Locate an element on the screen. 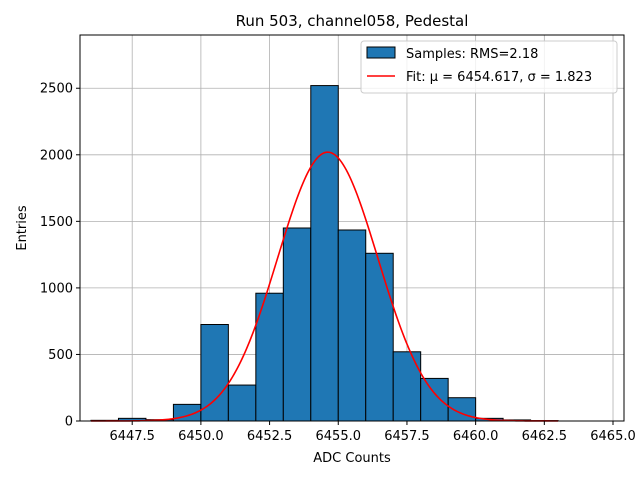  y-tick-label: 2500 is located at coordinates (56, 89).